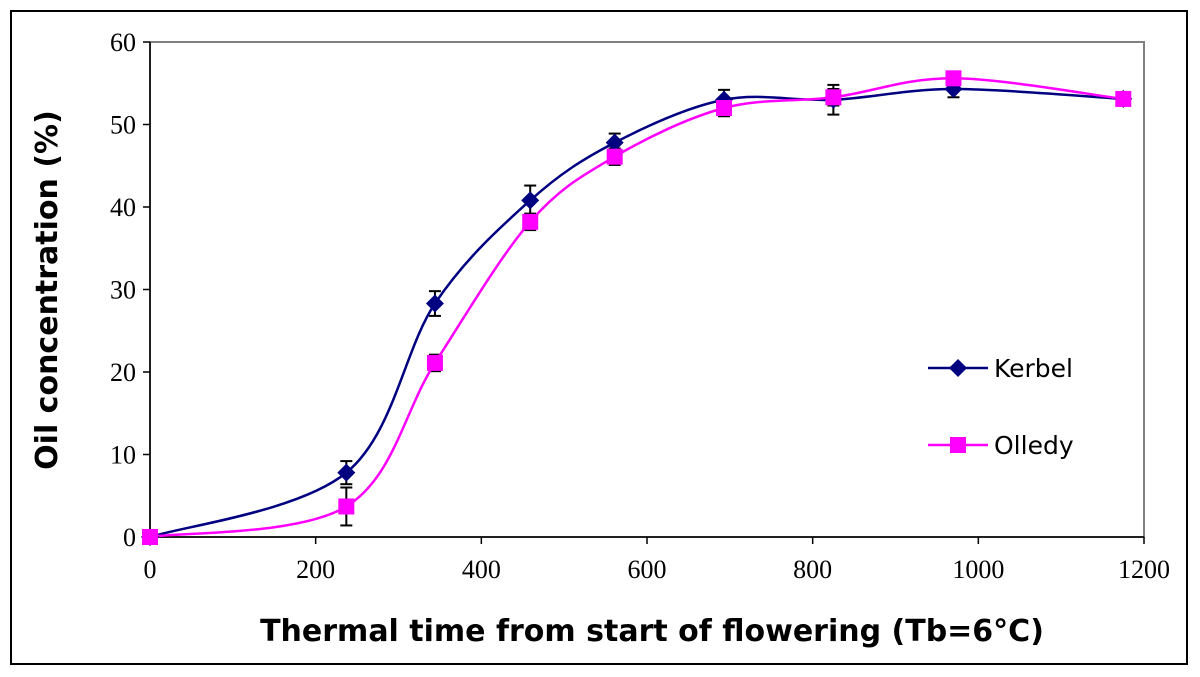 Image resolution: width=1200 pixels, height=677 pixels. I want to click on x-tick-label: 200, so click(315, 569).